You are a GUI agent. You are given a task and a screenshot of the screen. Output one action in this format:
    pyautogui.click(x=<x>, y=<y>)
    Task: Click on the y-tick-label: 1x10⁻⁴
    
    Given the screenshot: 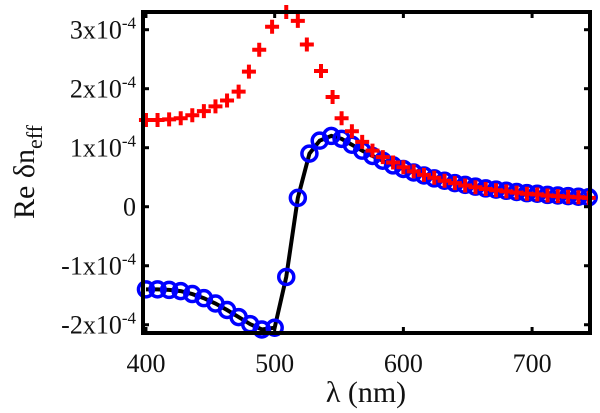 What is the action you would take?
    pyautogui.click(x=103, y=147)
    